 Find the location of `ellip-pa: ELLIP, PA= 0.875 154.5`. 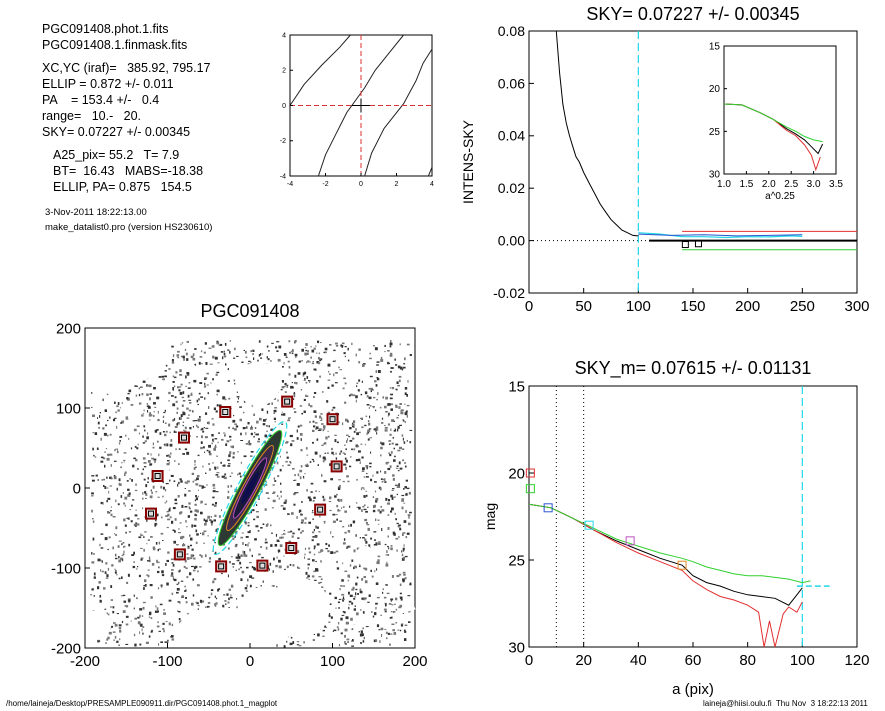

ellip-pa: ELLIP, PA= 0.875 154.5 is located at coordinates (122, 187).